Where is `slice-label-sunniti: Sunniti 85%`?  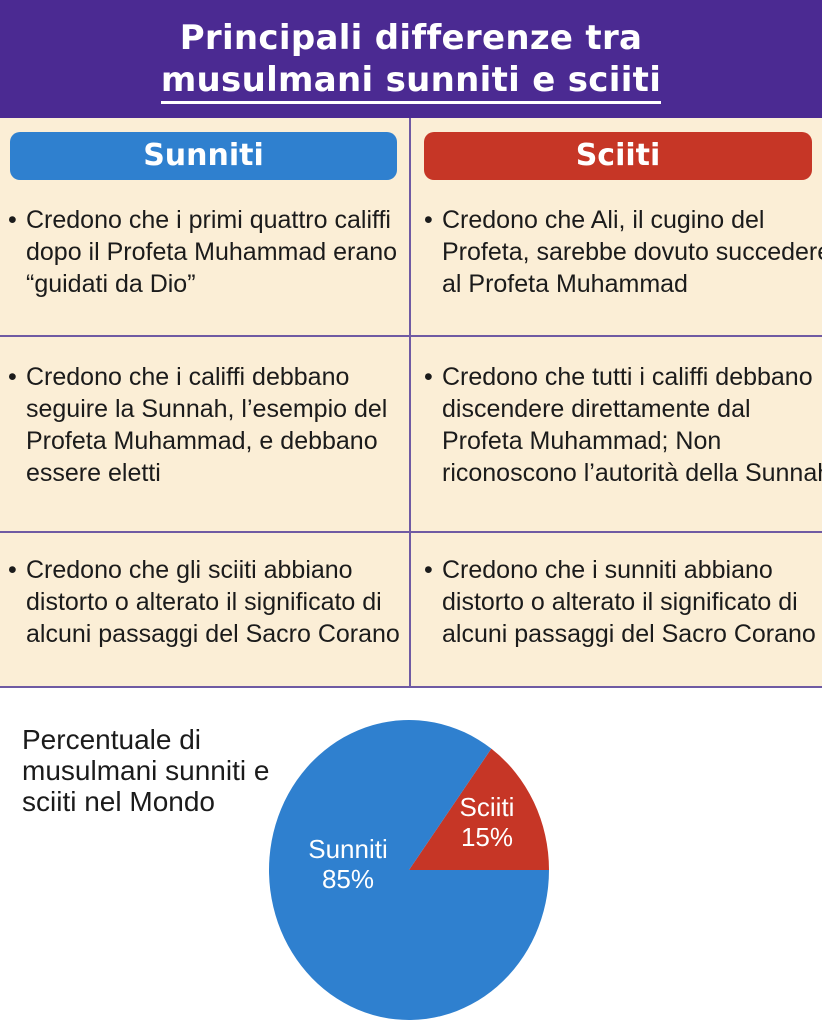 slice-label-sunniti: Sunniti 85% is located at coordinates (348, 864).